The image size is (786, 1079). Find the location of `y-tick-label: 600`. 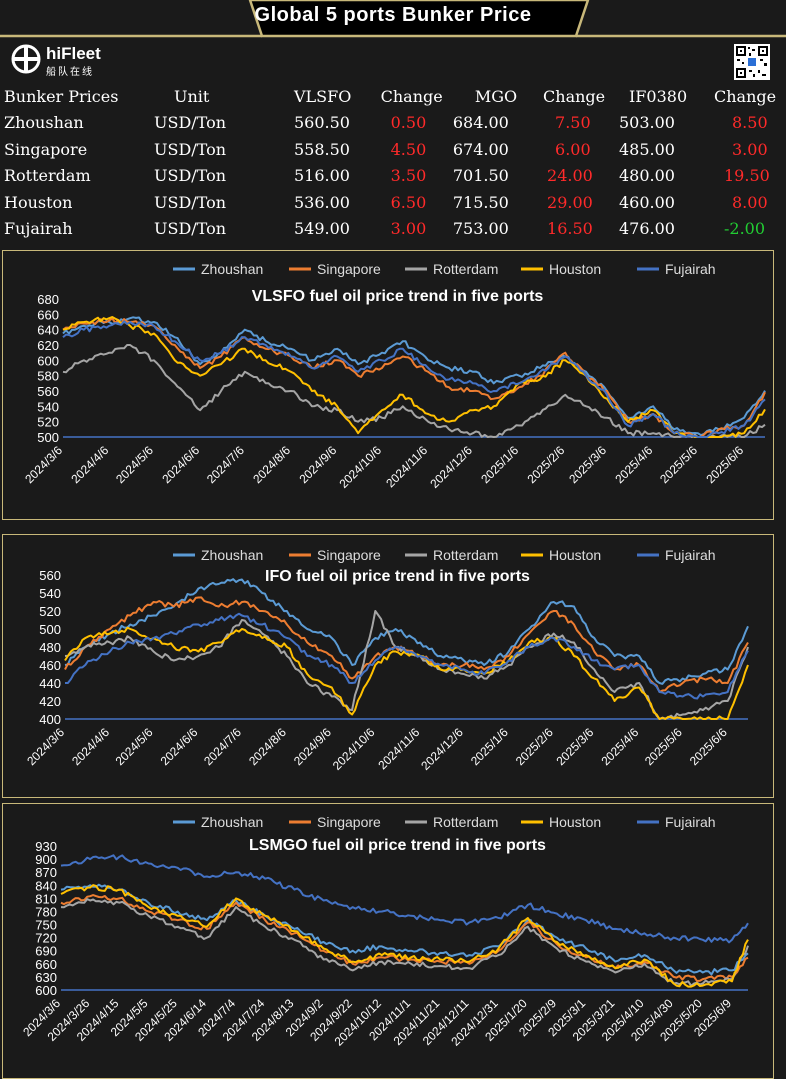

y-tick-label: 600 is located at coordinates (46, 990).